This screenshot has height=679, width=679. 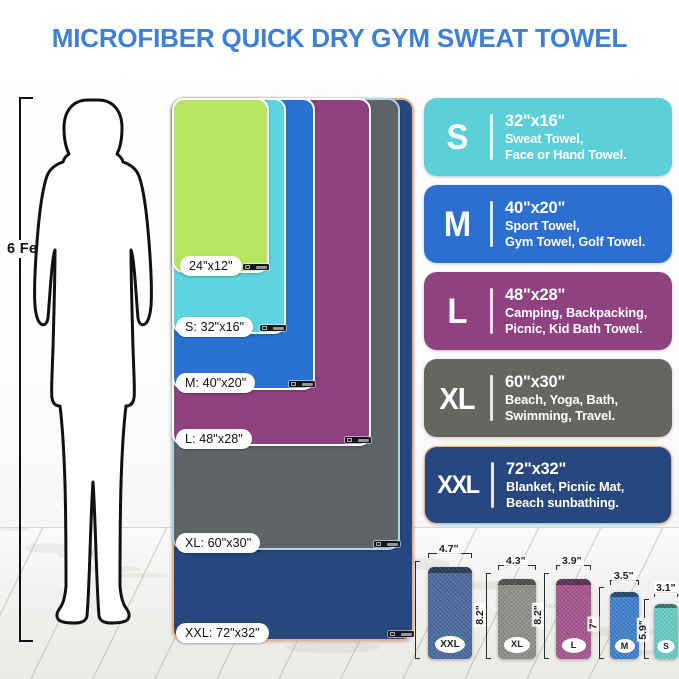 I want to click on towel-tag-green, so click(x=256, y=267).